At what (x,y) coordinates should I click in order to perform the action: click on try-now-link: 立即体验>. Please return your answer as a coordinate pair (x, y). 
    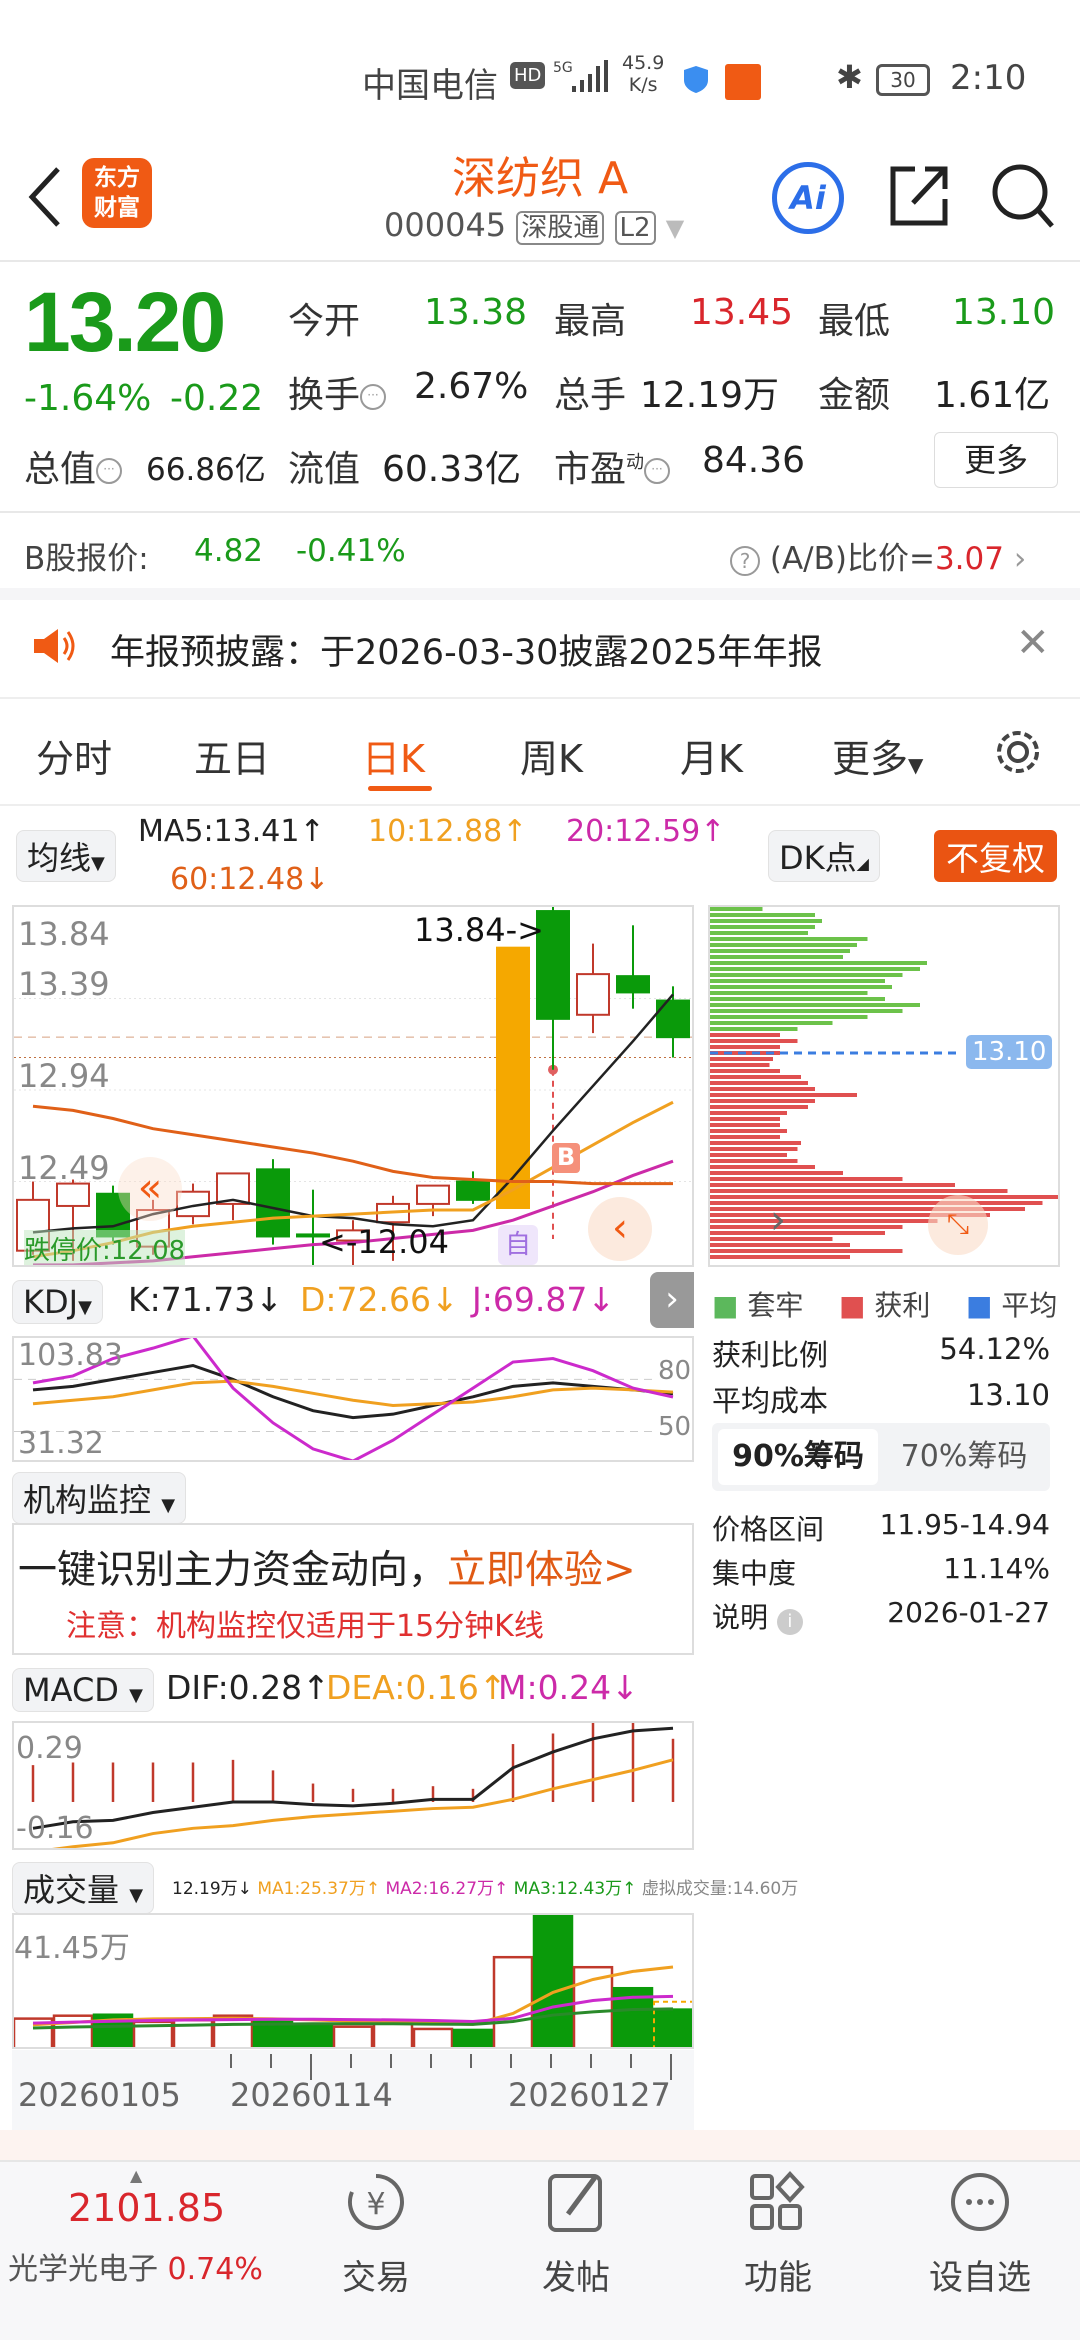
    Looking at the image, I should click on (541, 1570).